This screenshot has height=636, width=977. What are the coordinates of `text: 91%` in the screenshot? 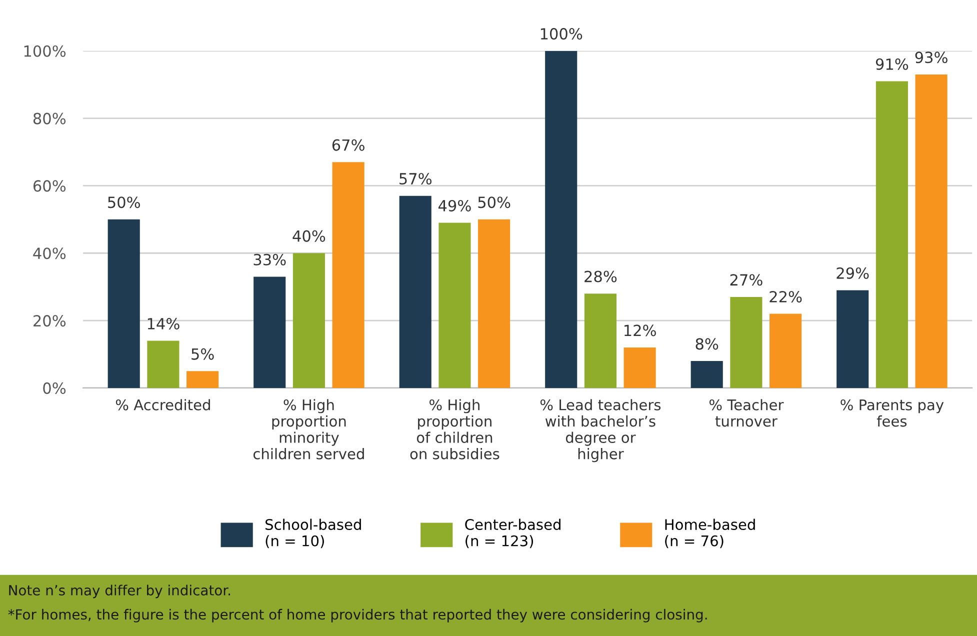 It's located at (892, 64).